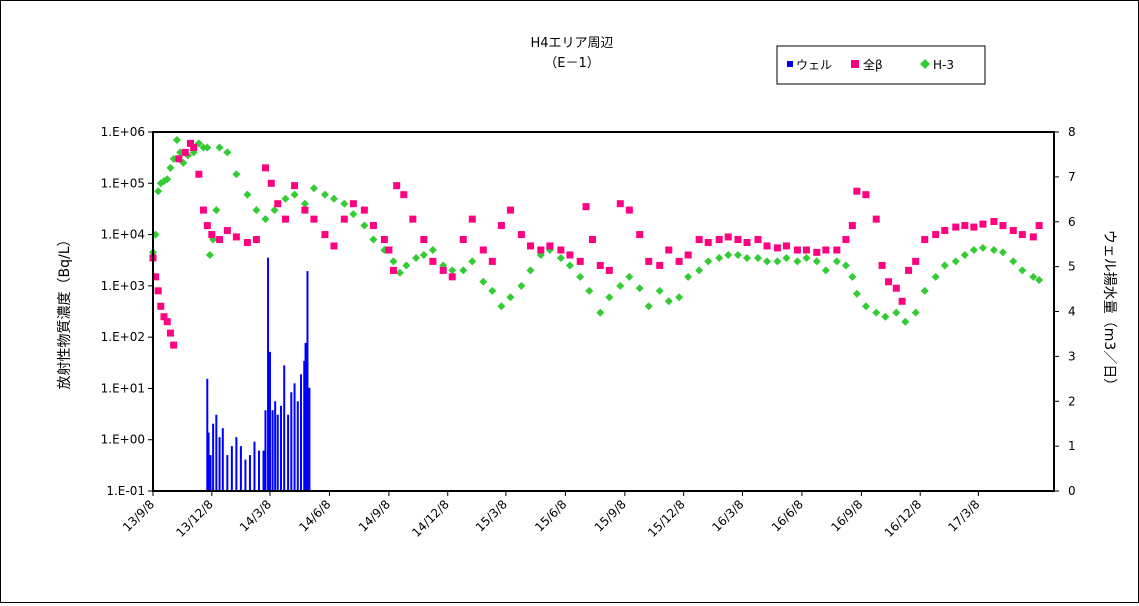  I want to click on legend-marker-h3, so click(925, 64).